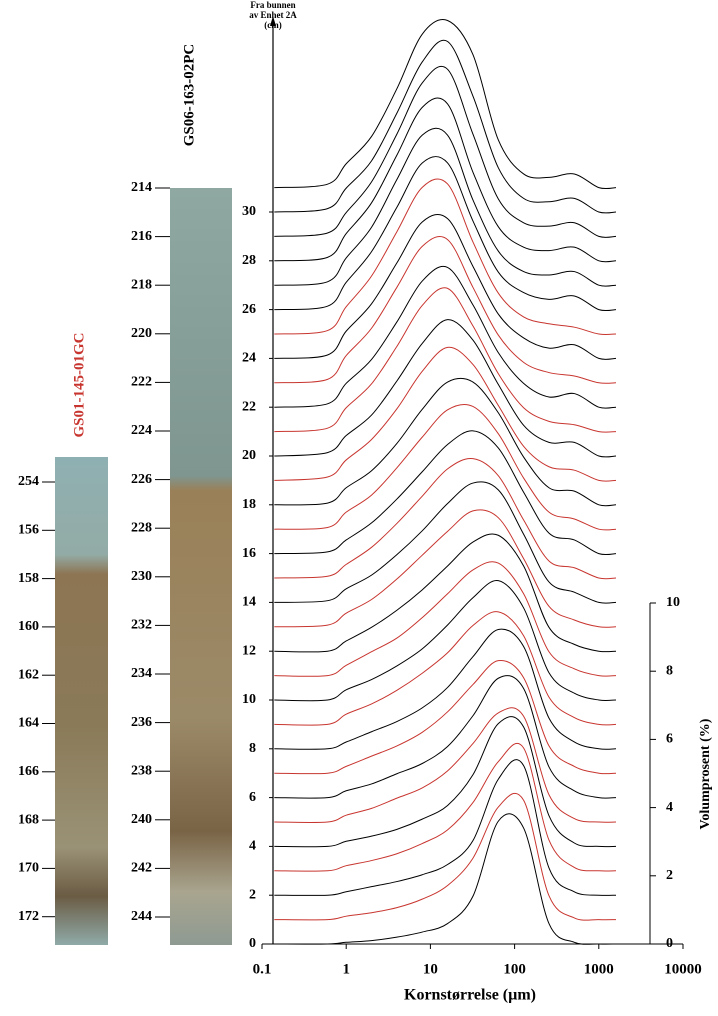  What do you see at coordinates (141, 819) in the screenshot?
I see `depth-label: 240` at bounding box center [141, 819].